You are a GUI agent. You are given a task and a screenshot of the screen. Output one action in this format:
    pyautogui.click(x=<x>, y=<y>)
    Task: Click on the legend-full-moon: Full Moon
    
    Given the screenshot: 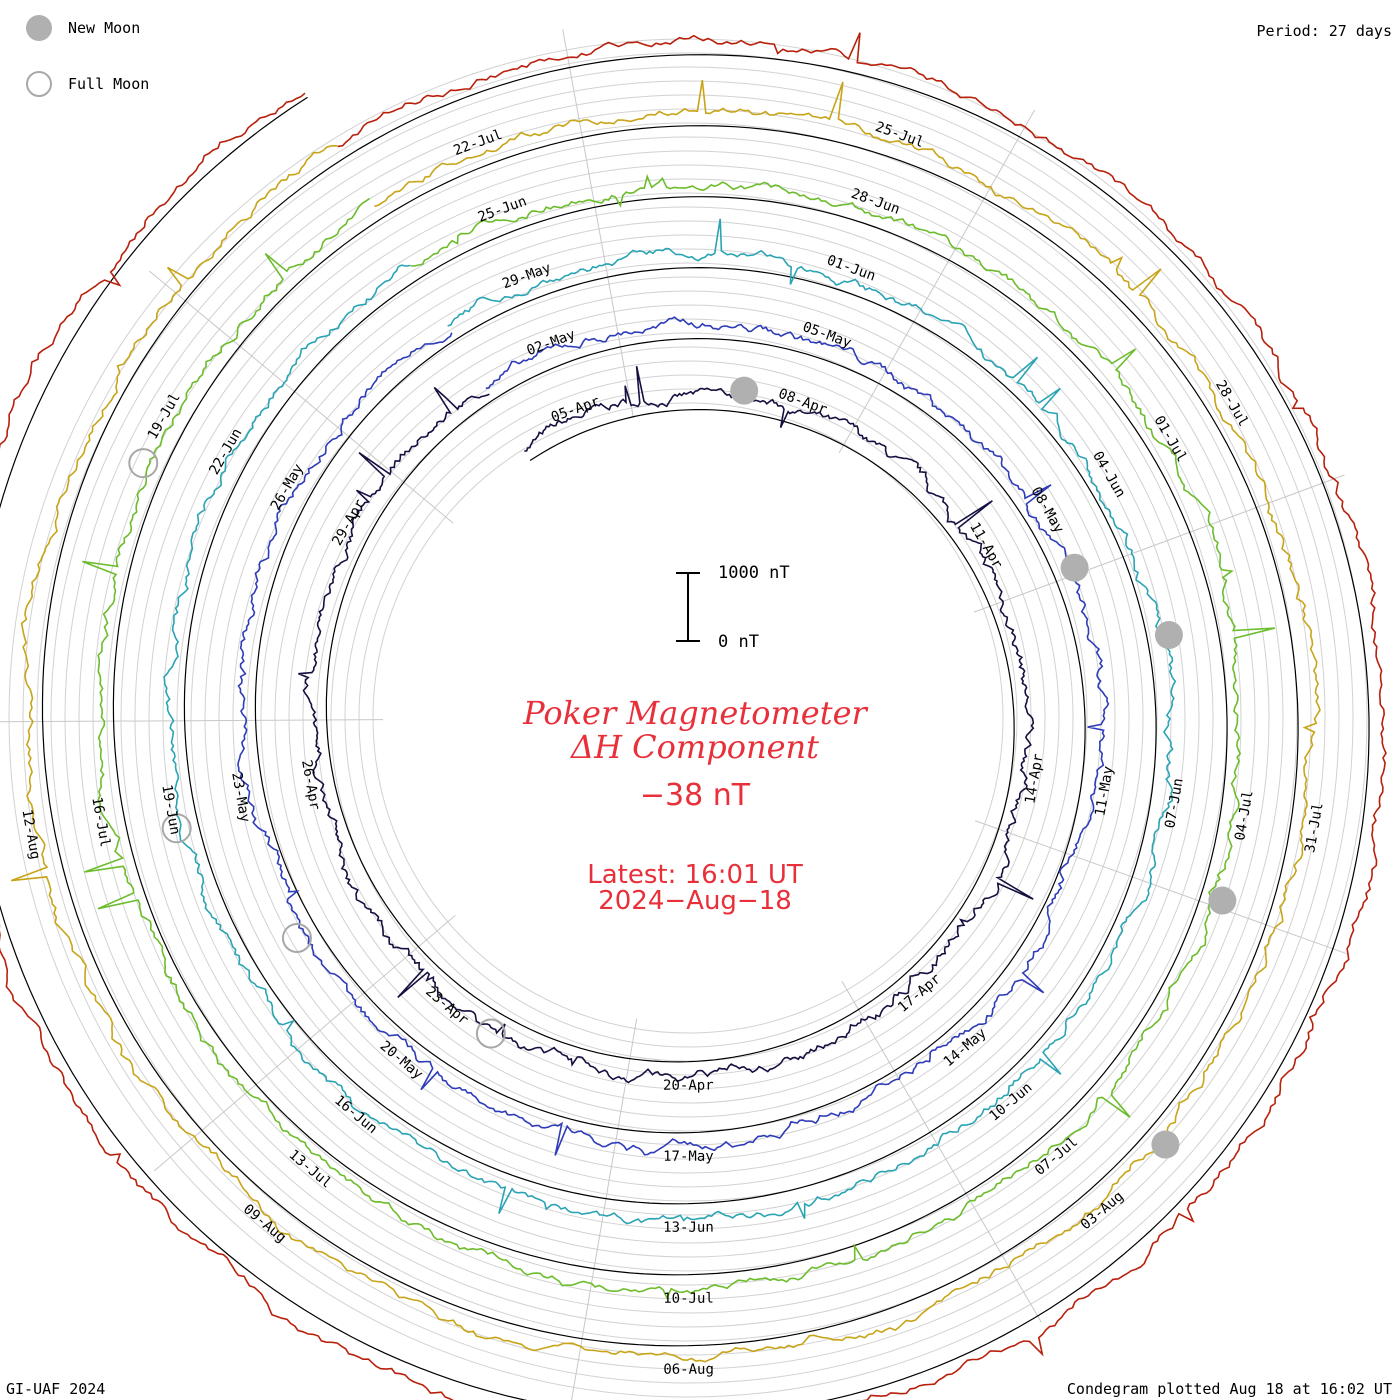 What is the action you would take?
    pyautogui.click(x=87, y=84)
    